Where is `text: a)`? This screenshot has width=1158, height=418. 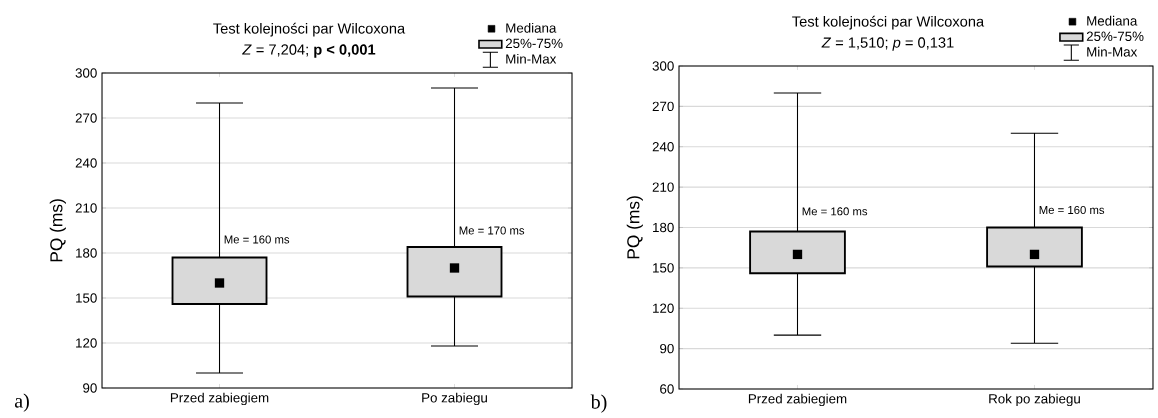 text: a) is located at coordinates (21, 402).